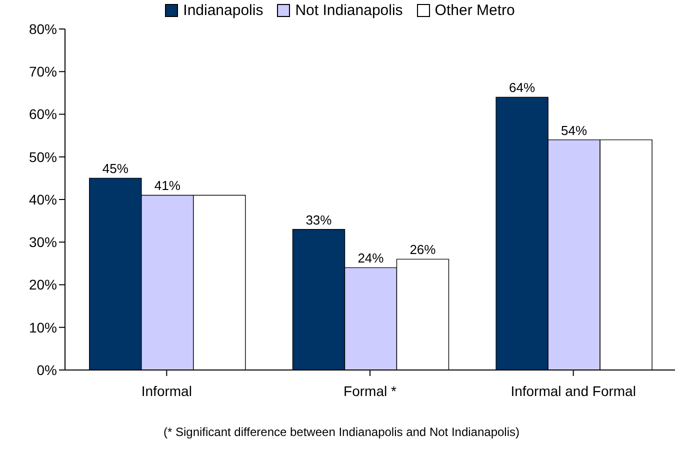 This screenshot has height=450, width=683. Describe the element at coordinates (46, 370) in the screenshot. I see `y-tick-label: 0%` at that location.